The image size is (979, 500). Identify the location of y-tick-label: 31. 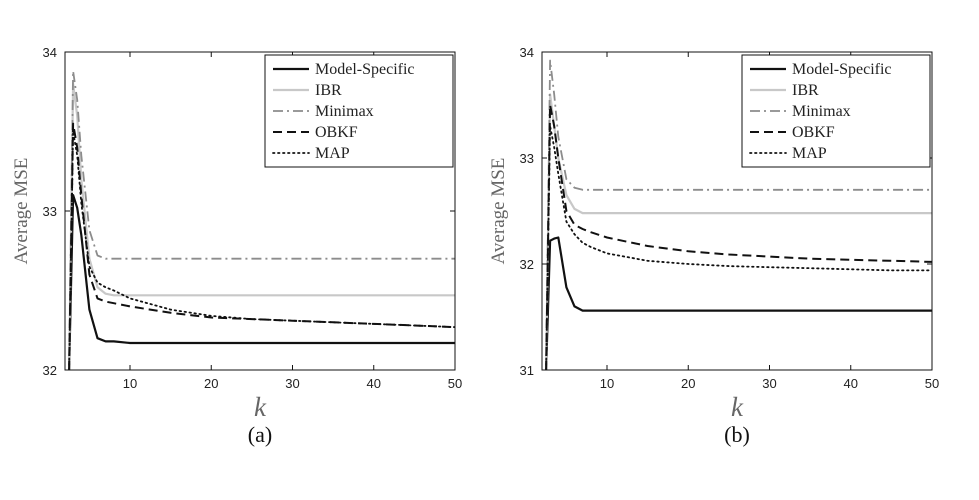
(527, 370).